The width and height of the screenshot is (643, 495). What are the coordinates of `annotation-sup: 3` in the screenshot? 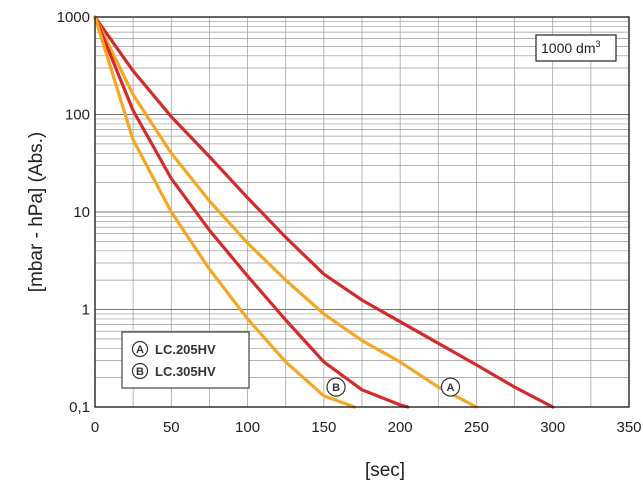 It's located at (597, 44).